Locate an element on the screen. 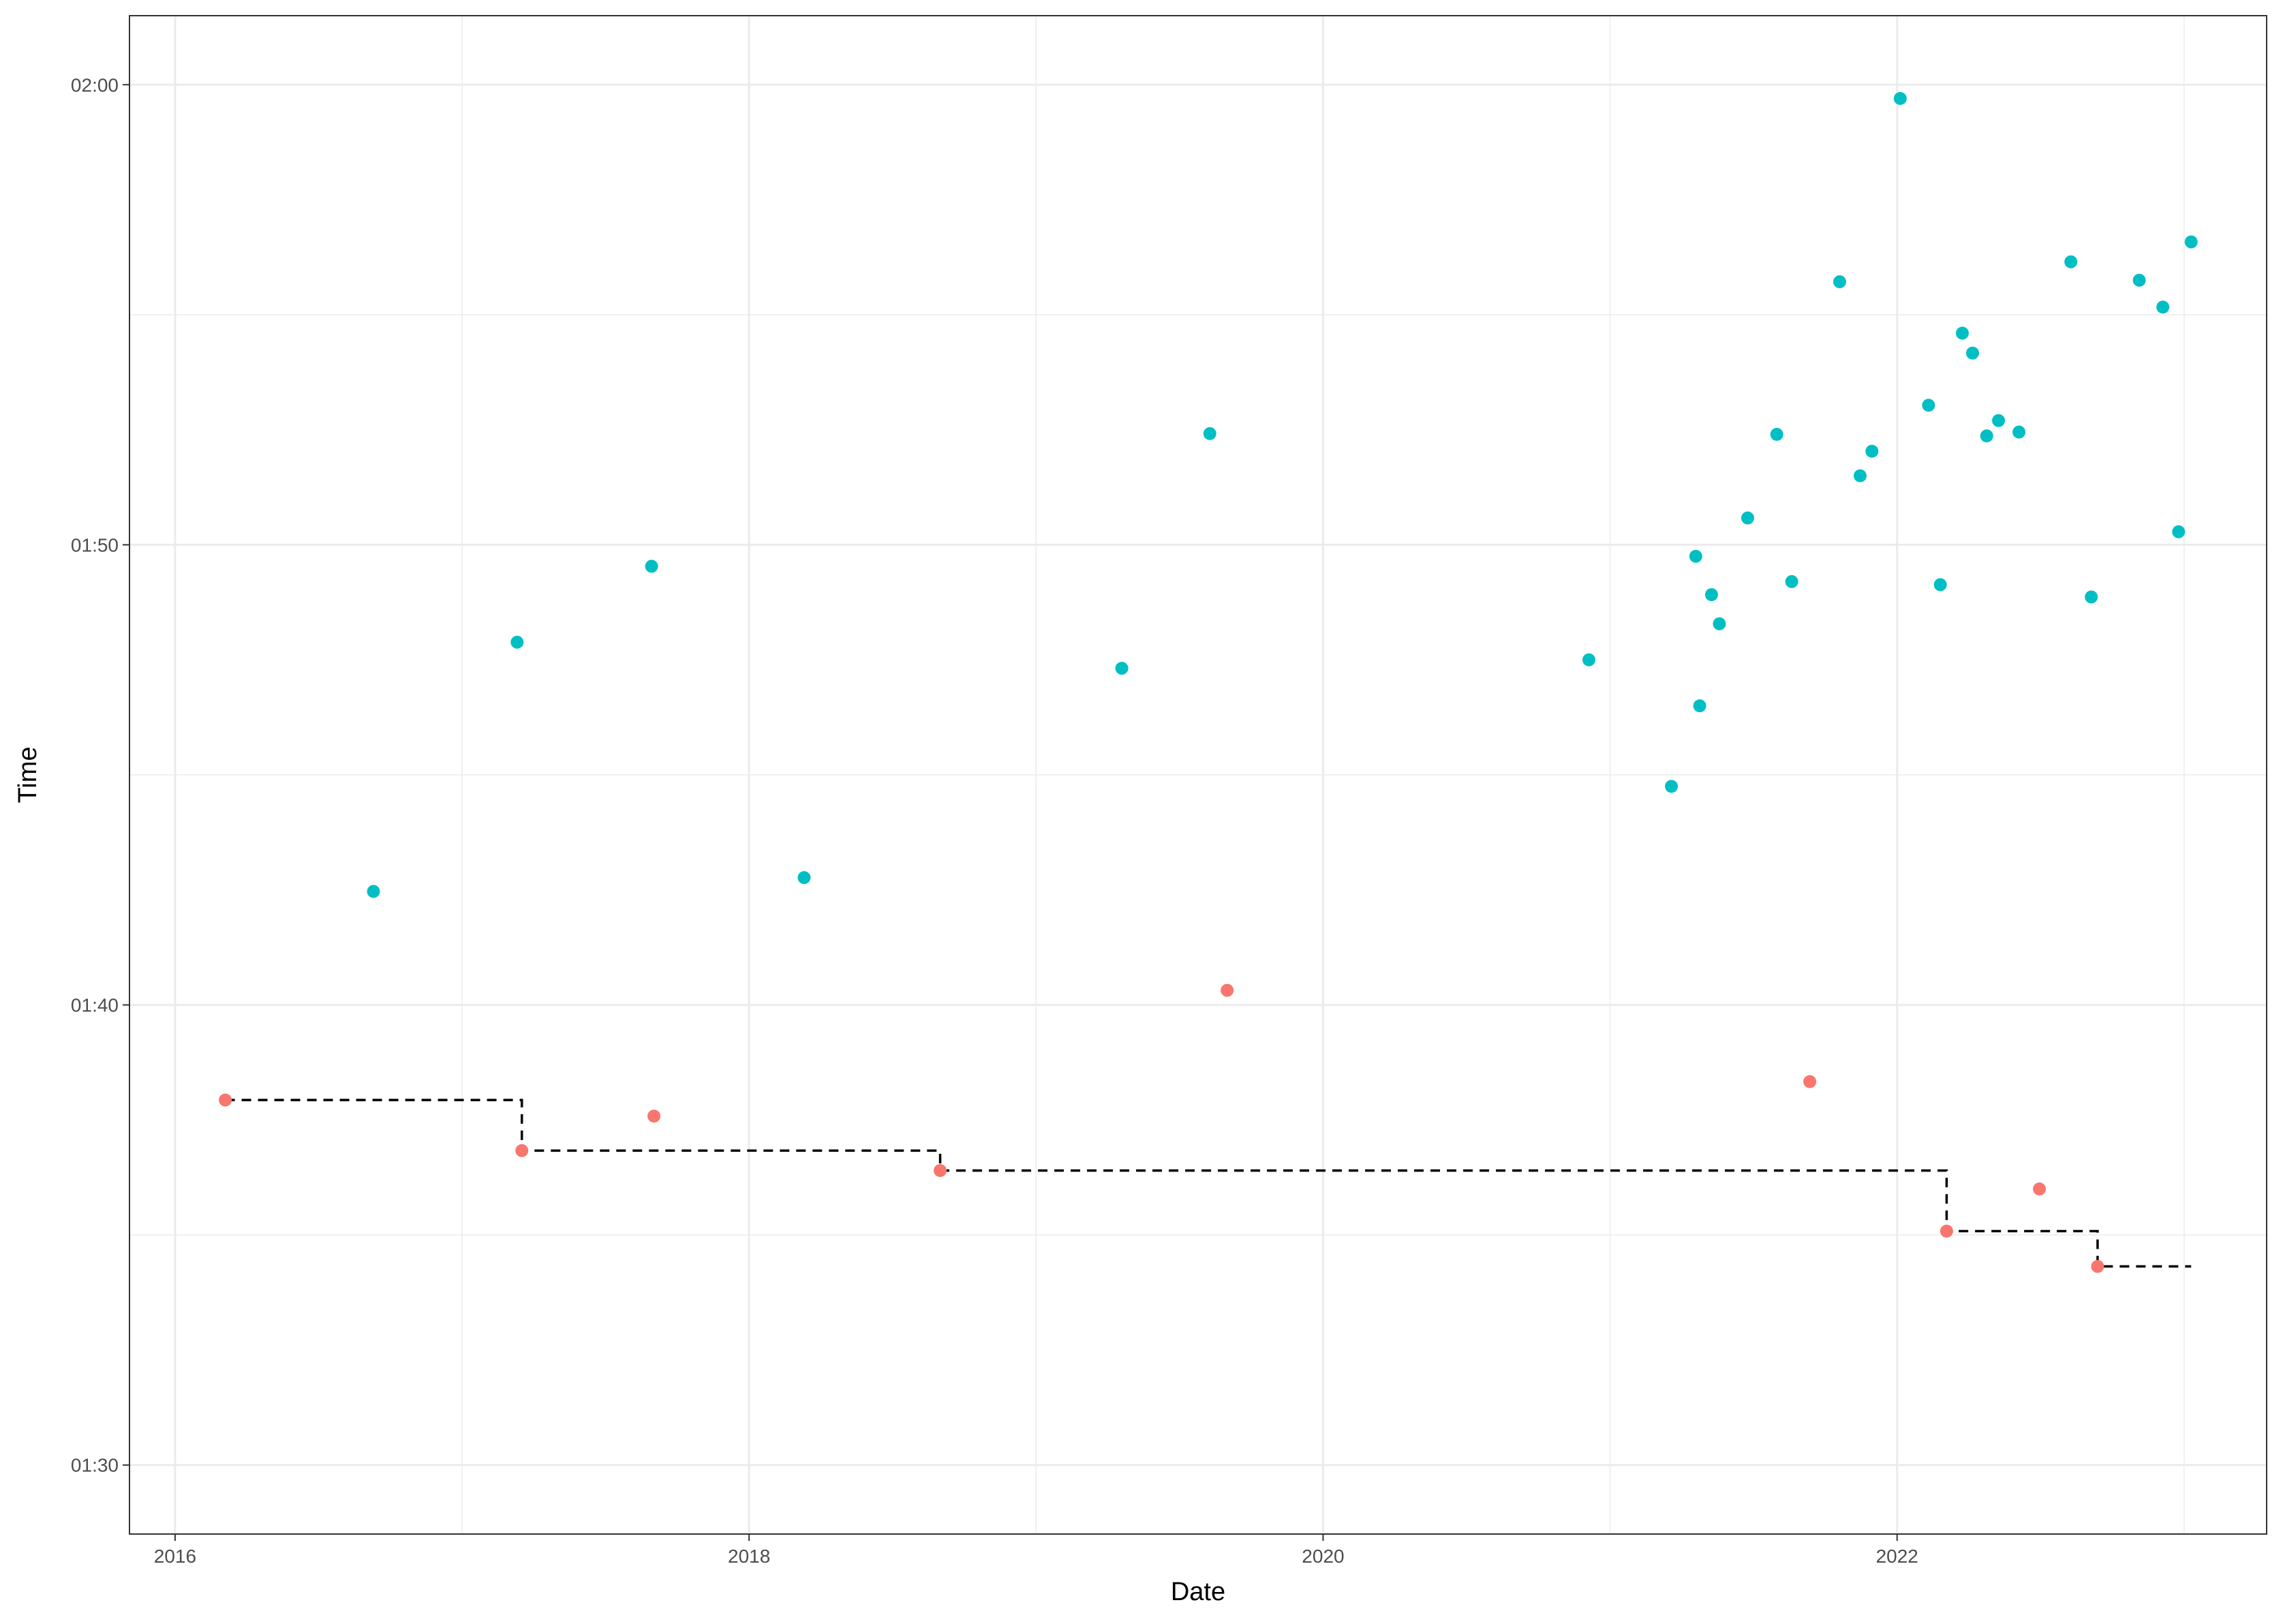 The height and width of the screenshot is (1624, 2283). record-step-line is located at coordinates (1208, 1183).